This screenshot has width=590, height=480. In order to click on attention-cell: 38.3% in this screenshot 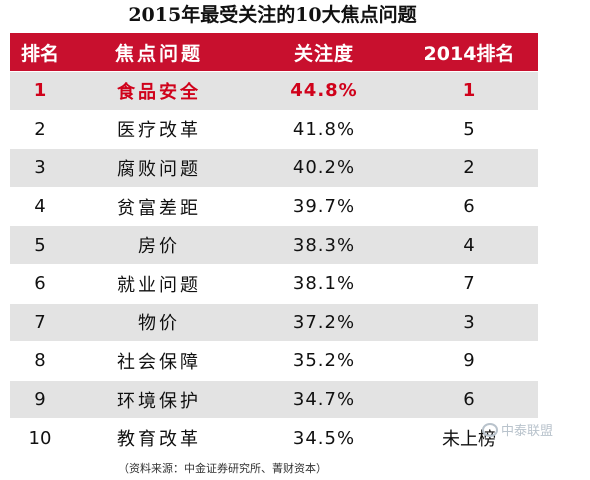, I will do `click(324, 245)`.